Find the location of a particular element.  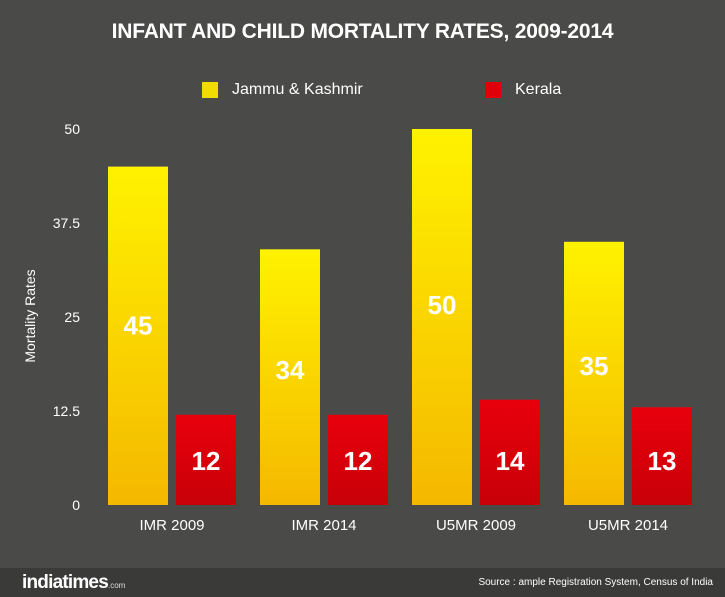

bar-kerala-u5mr-2014 is located at coordinates (662, 456).